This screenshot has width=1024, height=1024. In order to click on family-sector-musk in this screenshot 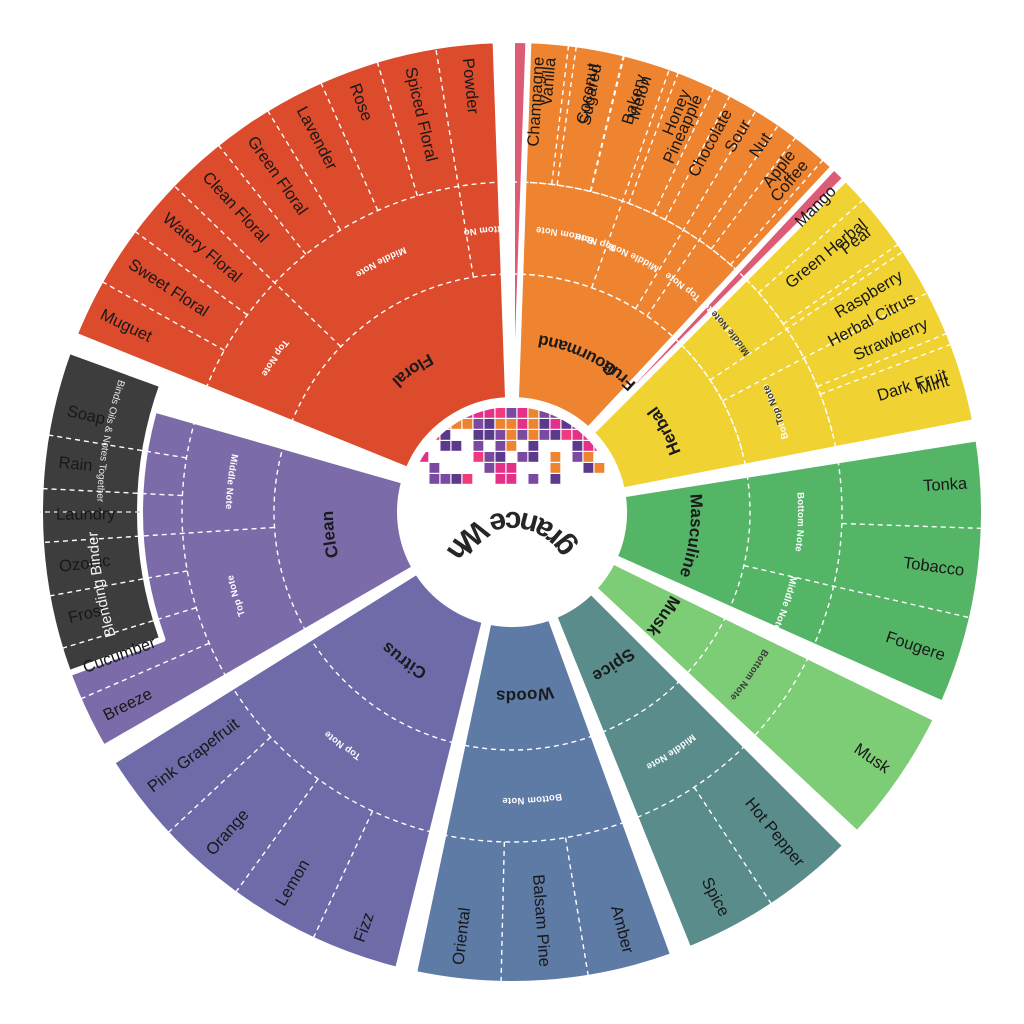, I will do `click(765, 697)`.